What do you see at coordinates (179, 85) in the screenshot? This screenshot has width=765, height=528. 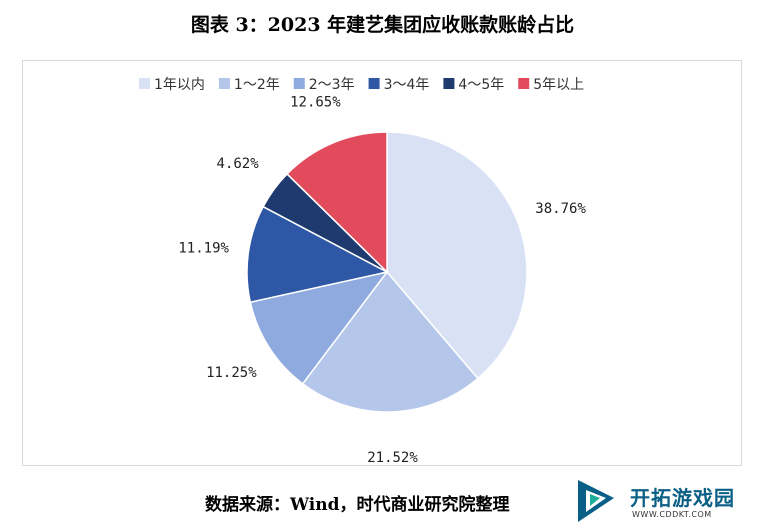 I see `legend-label: 1年以内` at bounding box center [179, 85].